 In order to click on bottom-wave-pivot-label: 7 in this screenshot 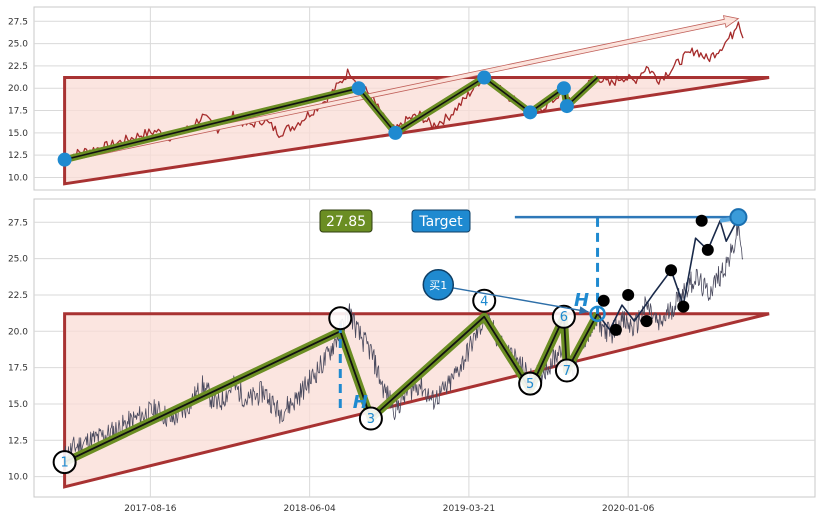, I will do `click(567, 371)`.